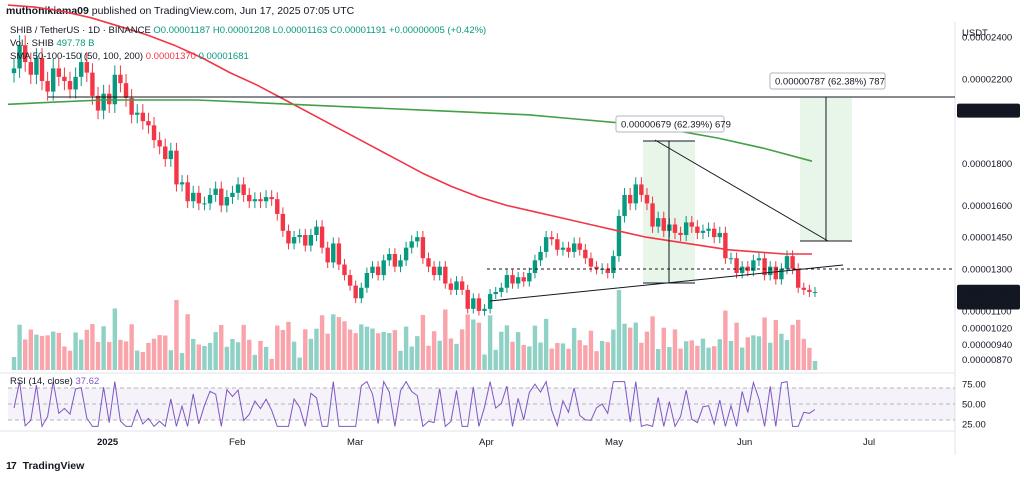  What do you see at coordinates (53, 466) in the screenshot?
I see `brand-name: TradingView` at bounding box center [53, 466].